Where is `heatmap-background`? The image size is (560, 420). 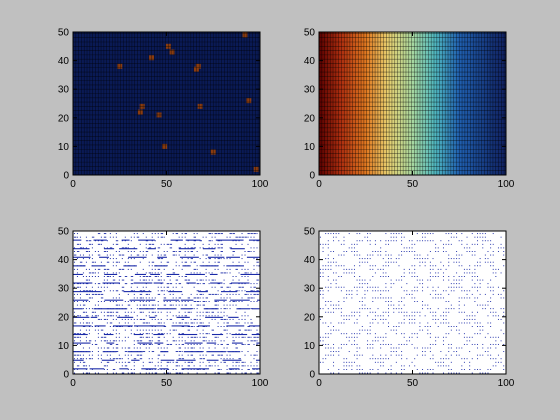 heatmap-background is located at coordinates (166, 103).